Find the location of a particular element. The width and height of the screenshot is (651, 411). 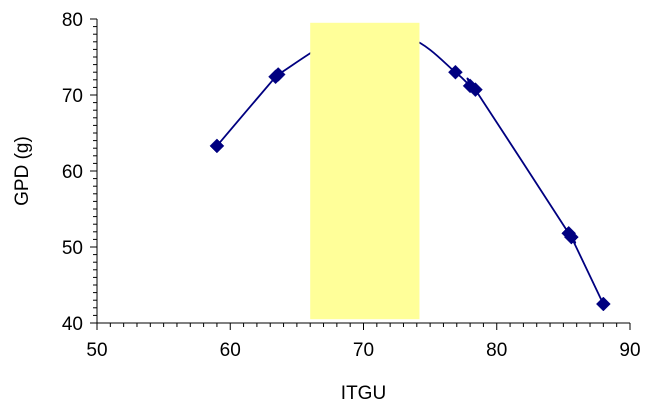

x-tick-label: 90 is located at coordinates (629, 350).